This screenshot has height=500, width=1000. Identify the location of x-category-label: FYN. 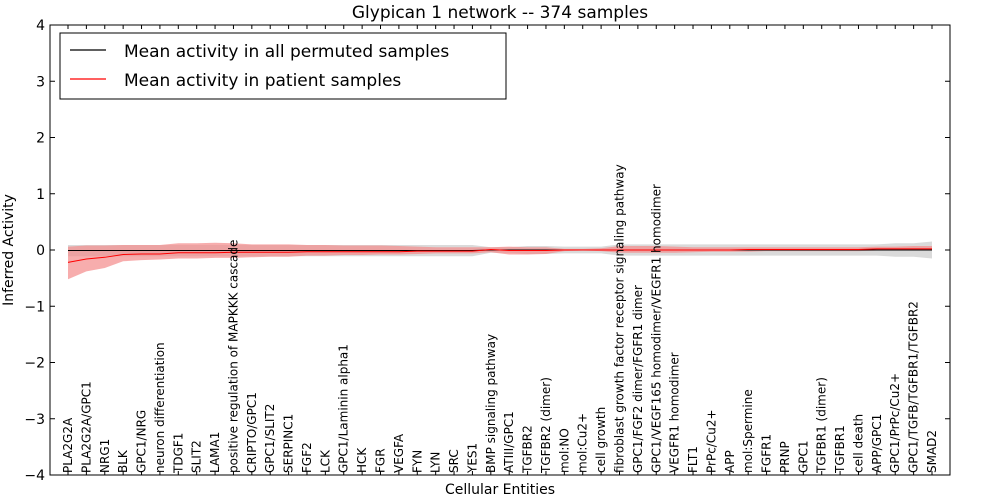
(417, 461).